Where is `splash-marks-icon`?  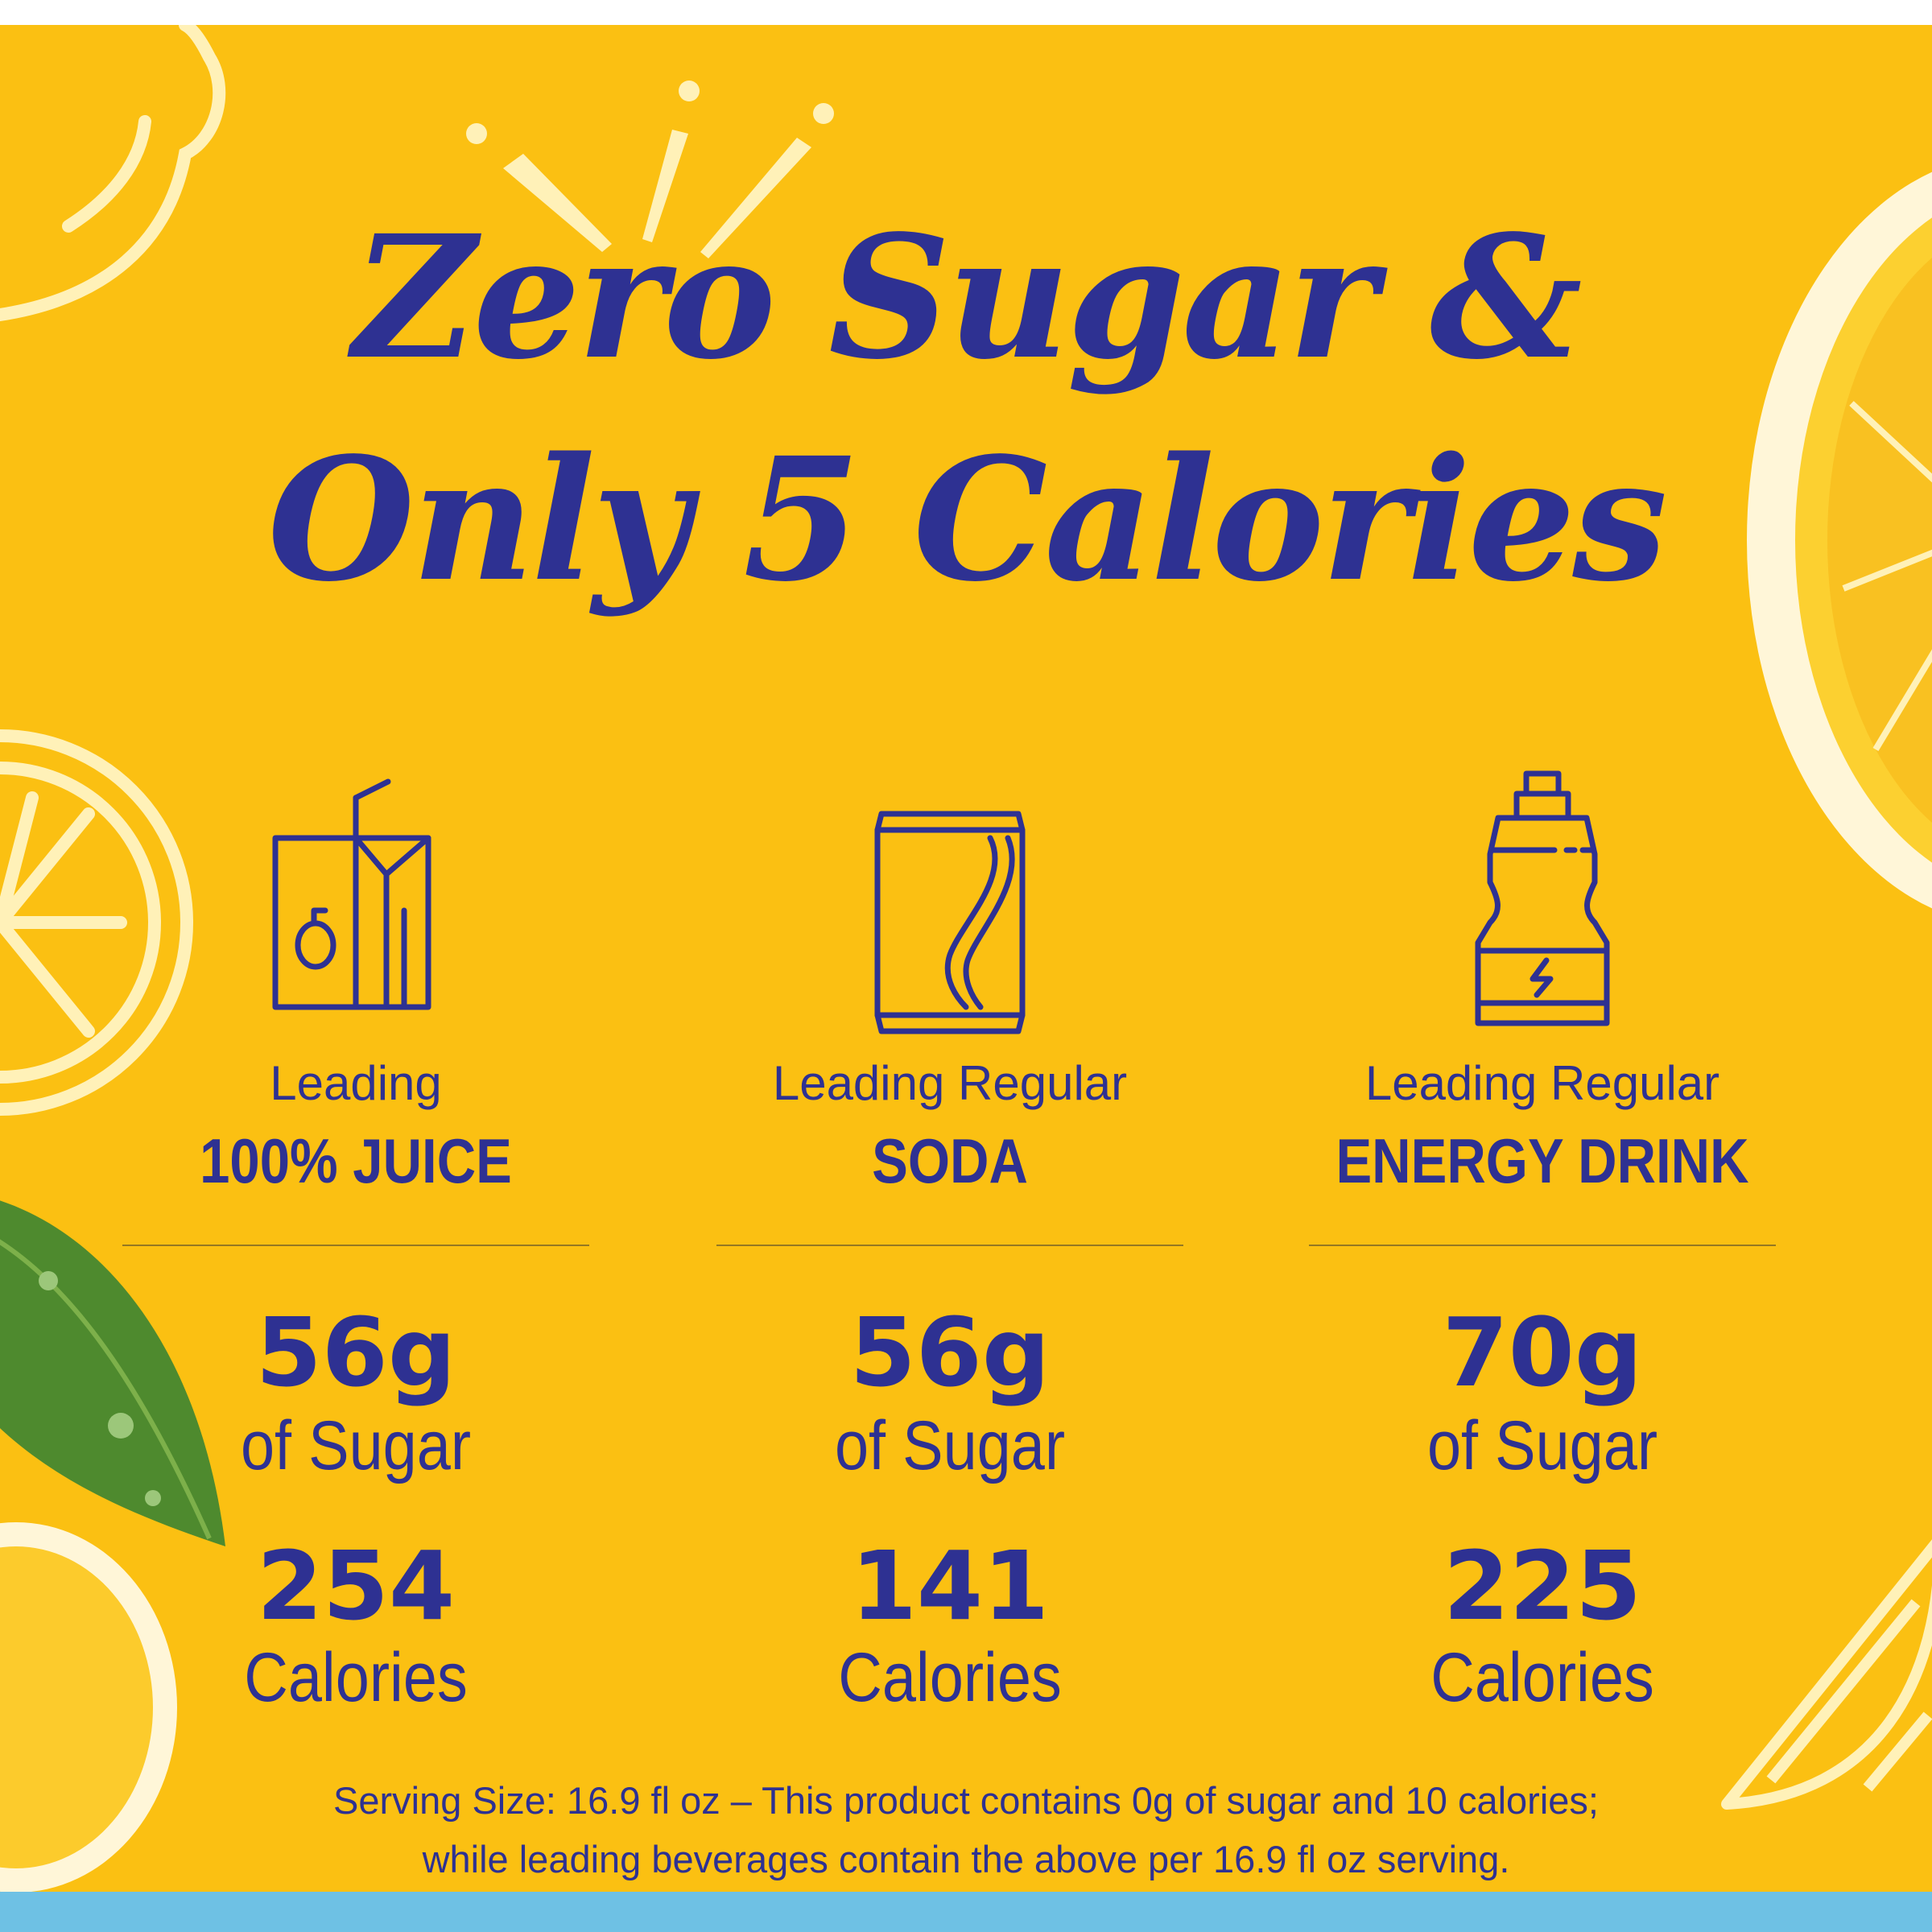
splash-marks-icon is located at coordinates (650, 169).